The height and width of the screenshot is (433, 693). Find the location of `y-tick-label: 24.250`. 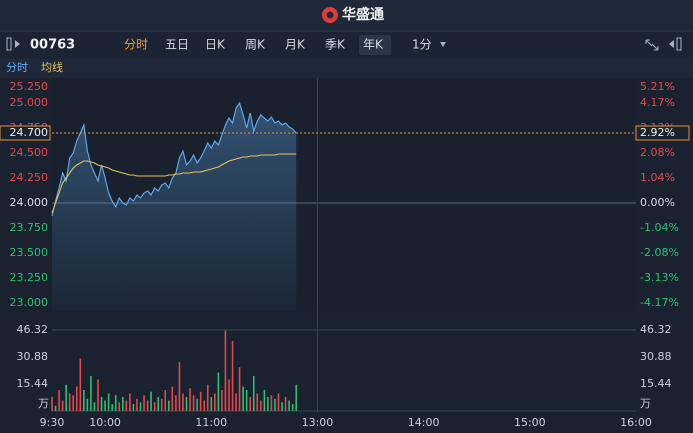

y-tick-label: 24.250 is located at coordinates (29, 177).